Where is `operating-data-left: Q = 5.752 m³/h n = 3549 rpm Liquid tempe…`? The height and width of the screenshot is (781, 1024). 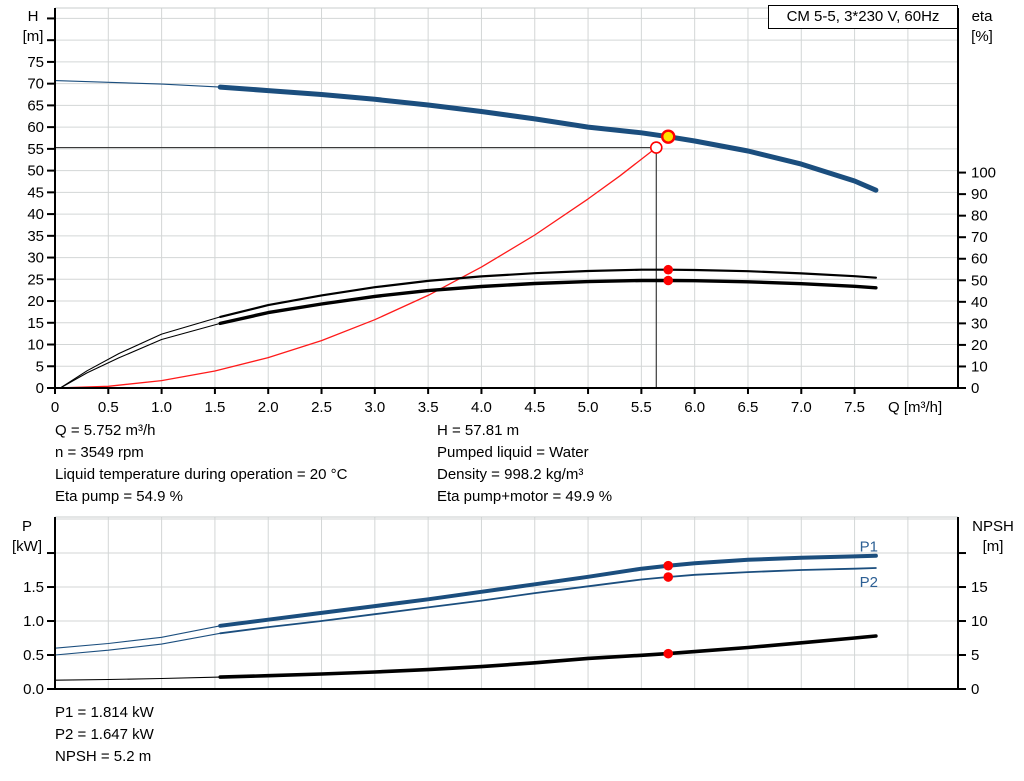
operating-data-left: Q = 5.752 m³/h n = 3549 rpm Liquid tempe… is located at coordinates (201, 464).